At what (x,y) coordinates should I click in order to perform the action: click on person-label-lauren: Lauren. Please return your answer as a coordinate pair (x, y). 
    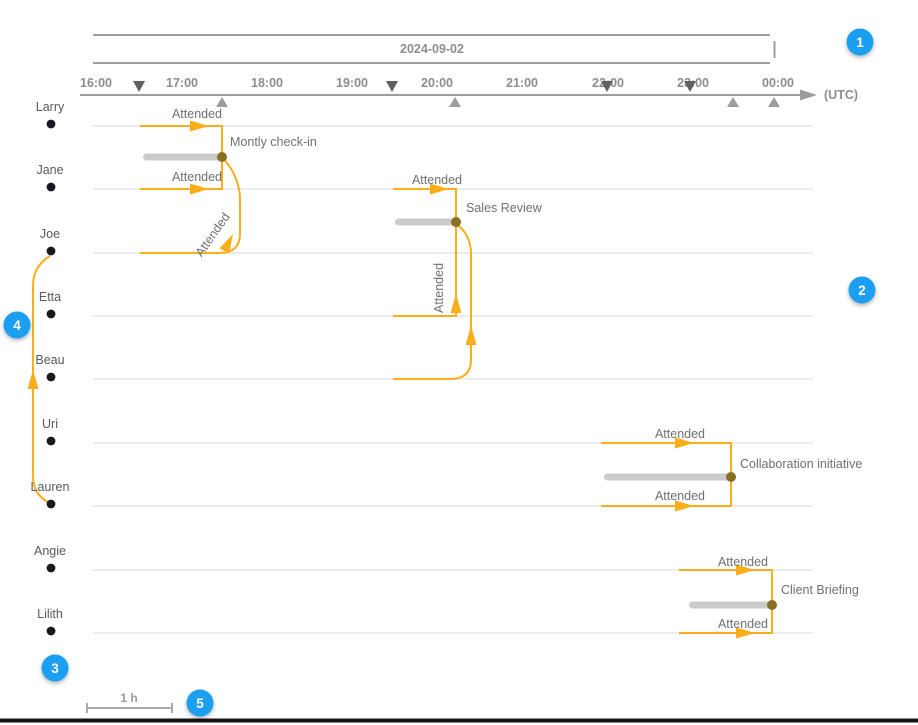
    Looking at the image, I should click on (50, 487).